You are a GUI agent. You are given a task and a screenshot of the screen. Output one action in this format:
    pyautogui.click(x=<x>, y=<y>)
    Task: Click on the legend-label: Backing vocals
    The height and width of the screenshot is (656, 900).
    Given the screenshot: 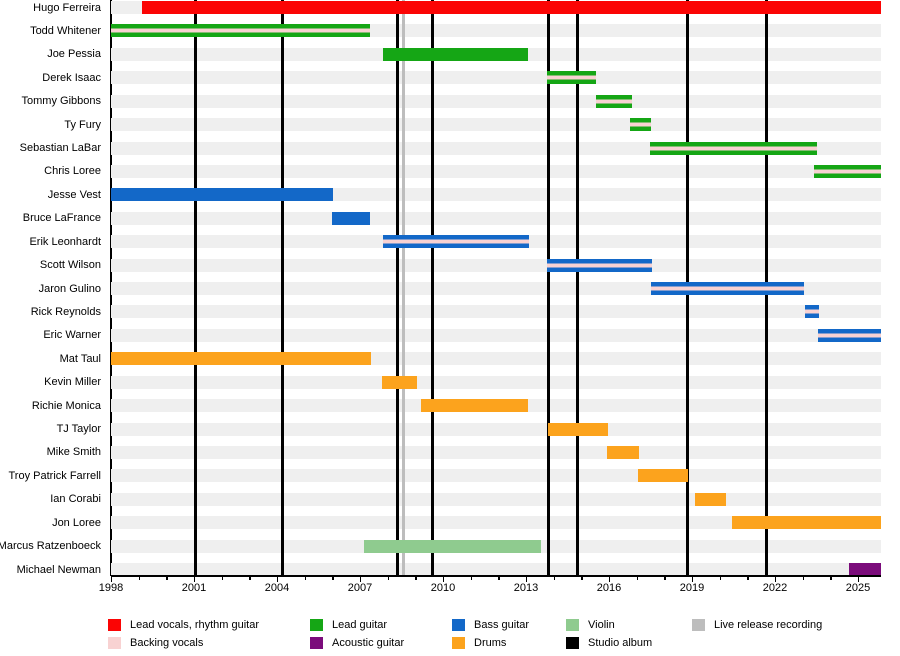 What is the action you would take?
    pyautogui.click(x=167, y=643)
    